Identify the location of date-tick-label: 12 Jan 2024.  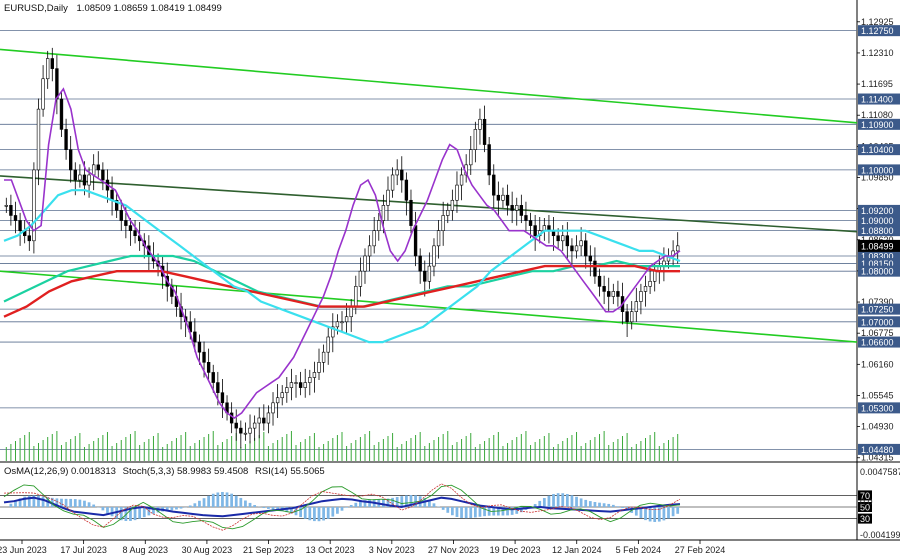
(577, 550).